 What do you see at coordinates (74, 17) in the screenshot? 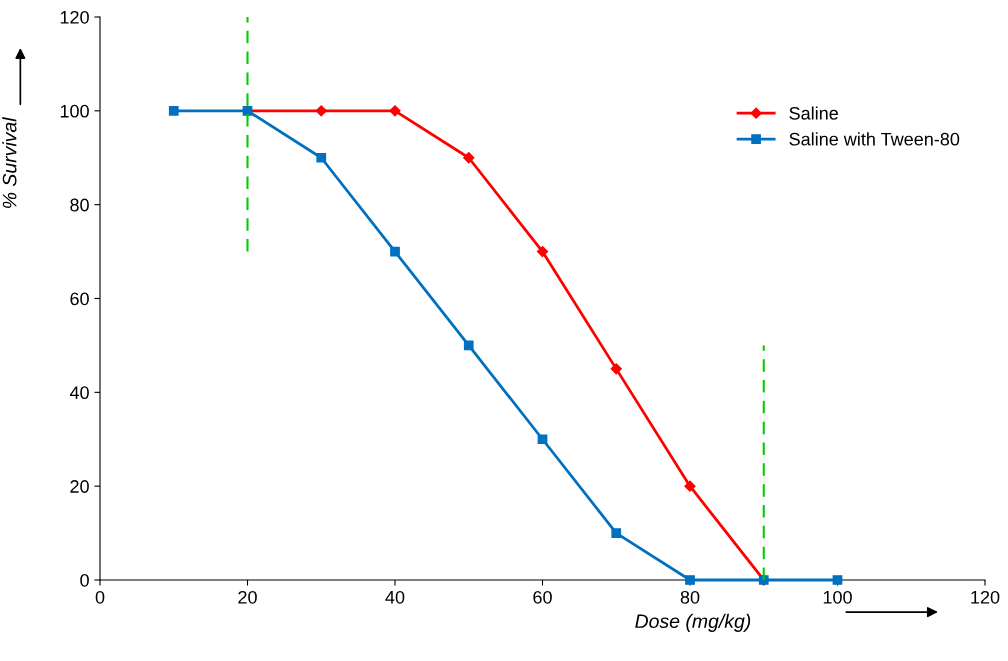
I see `y-tick-label: 120` at bounding box center [74, 17].